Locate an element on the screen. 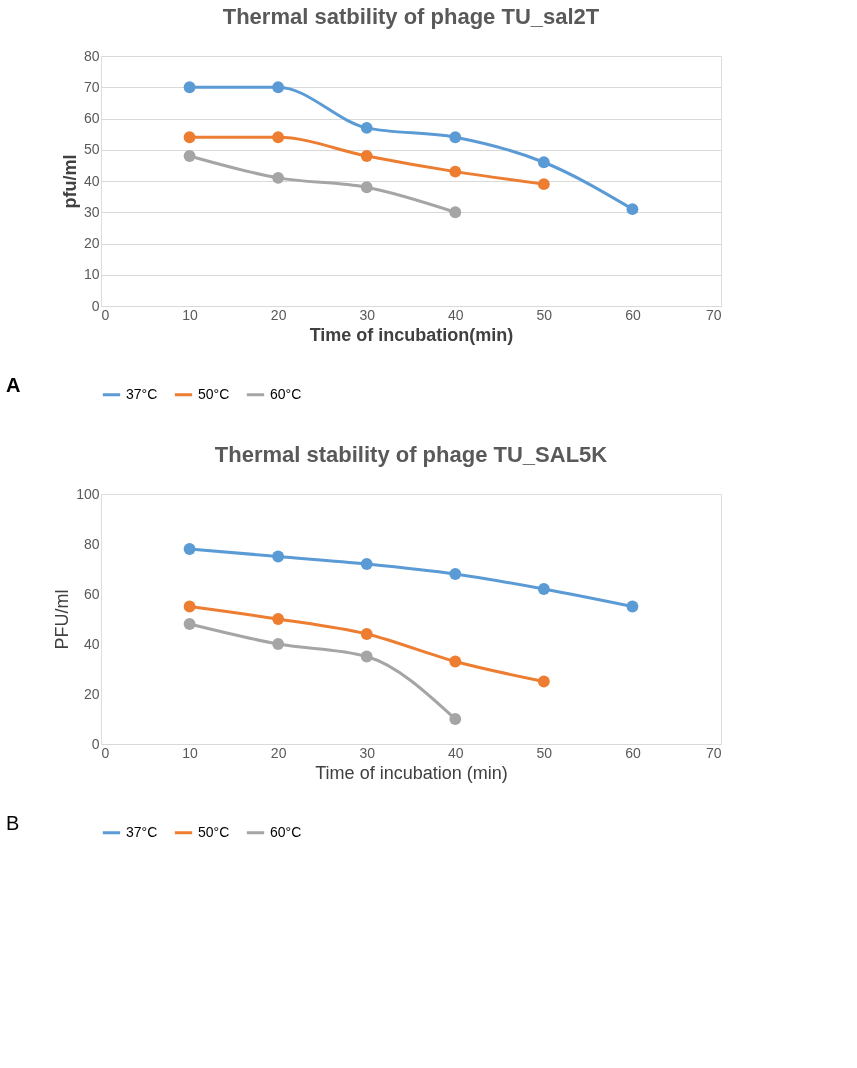  x-axis-title: Time of incubation(min) is located at coordinates (411, 334).